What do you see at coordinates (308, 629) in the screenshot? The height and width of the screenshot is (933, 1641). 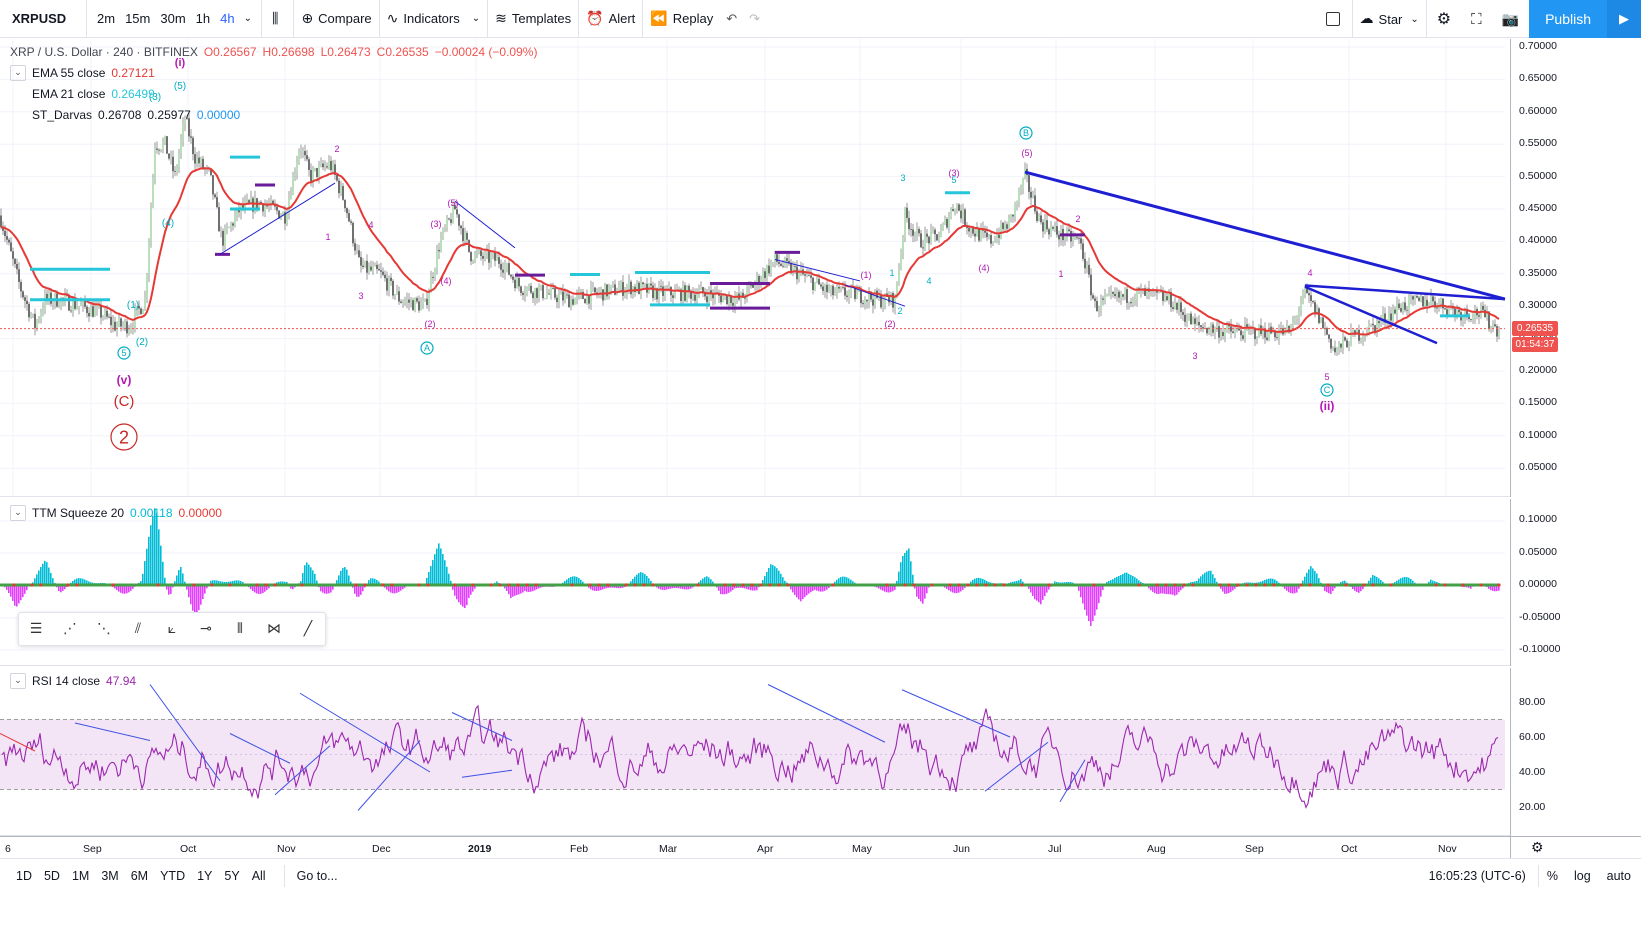 I see `trend-line-icon: ╱` at bounding box center [308, 629].